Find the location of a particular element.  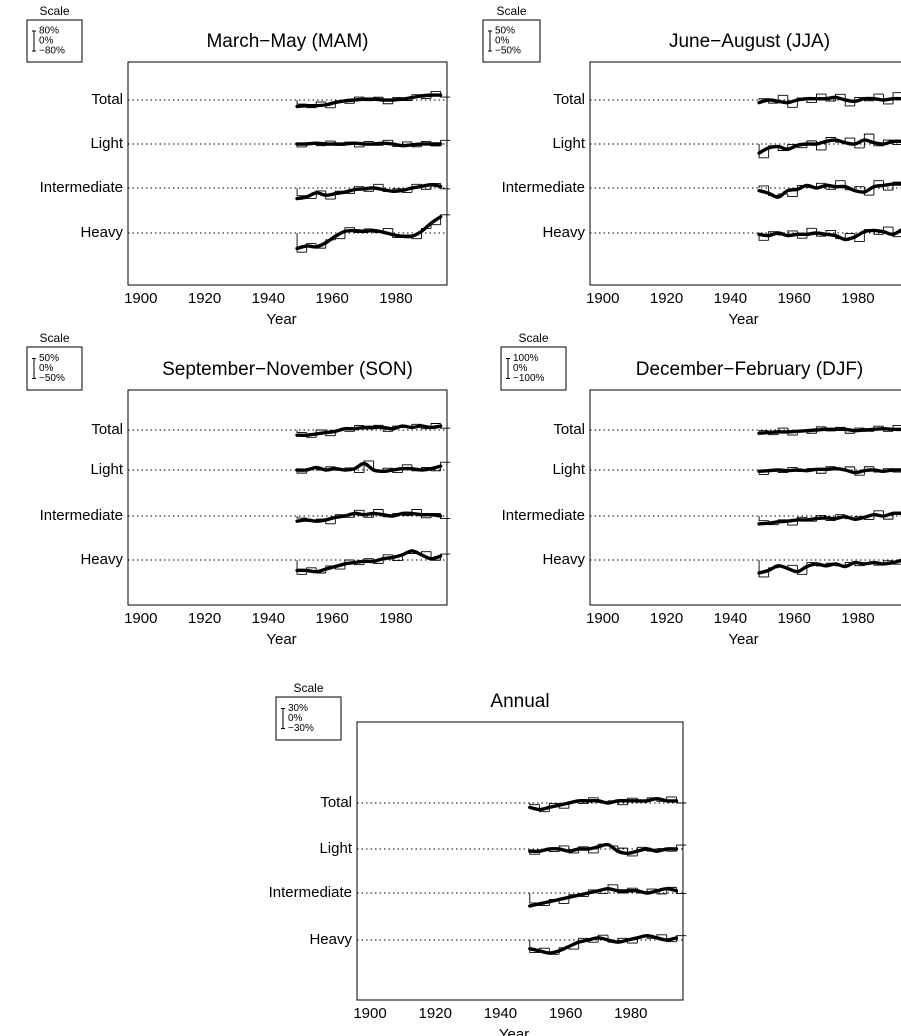

x-axis-label: Year is located at coordinates (514, 1031).